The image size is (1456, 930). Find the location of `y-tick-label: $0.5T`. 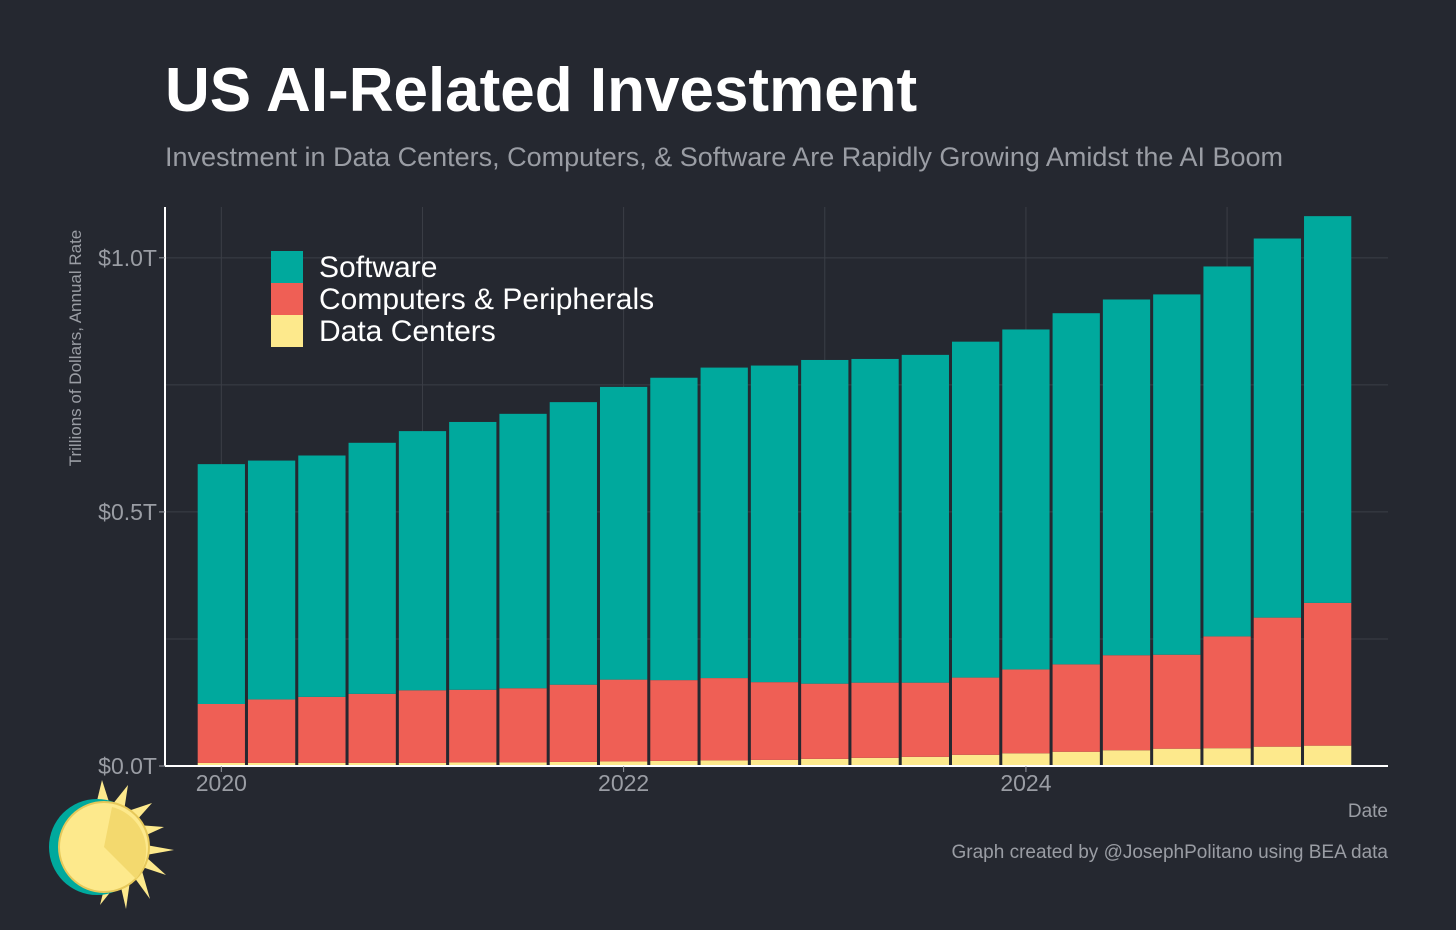

y-tick-label: $0.5T is located at coordinates (127, 512).